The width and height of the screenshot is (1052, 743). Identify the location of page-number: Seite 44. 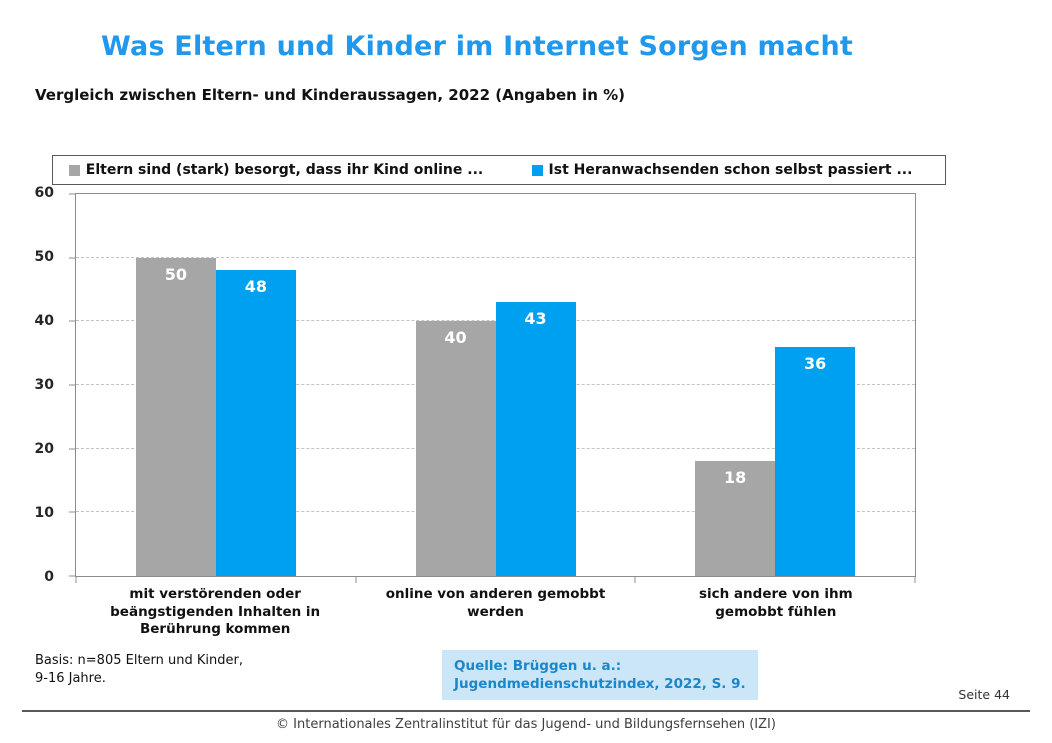
(984, 694).